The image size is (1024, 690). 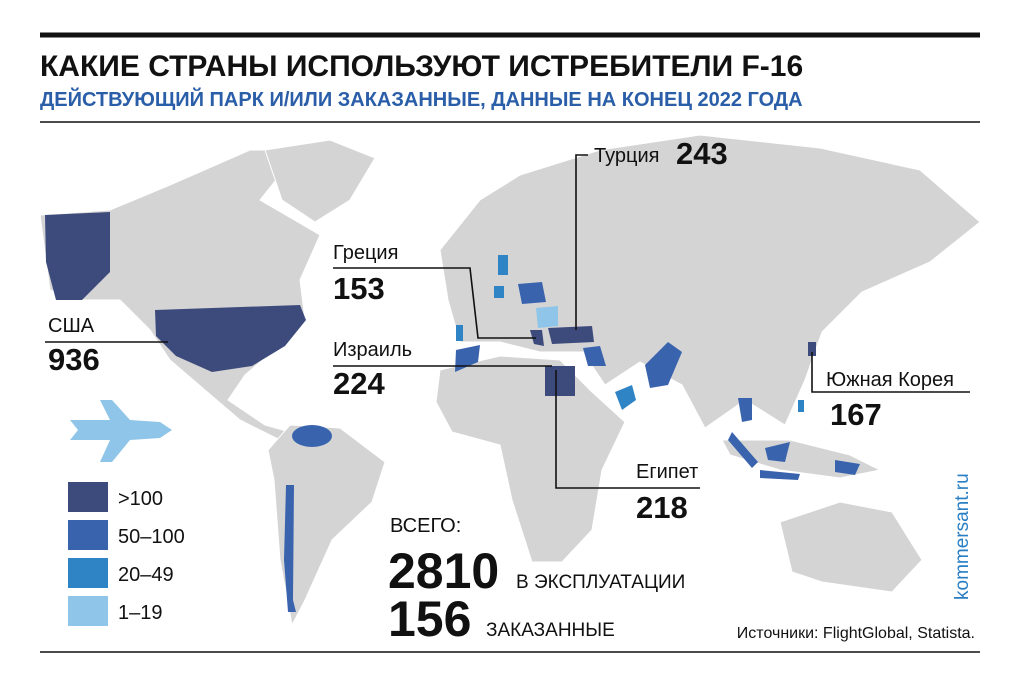 What do you see at coordinates (372, 350) in the screenshot?
I see `callout-country: Израиль` at bounding box center [372, 350].